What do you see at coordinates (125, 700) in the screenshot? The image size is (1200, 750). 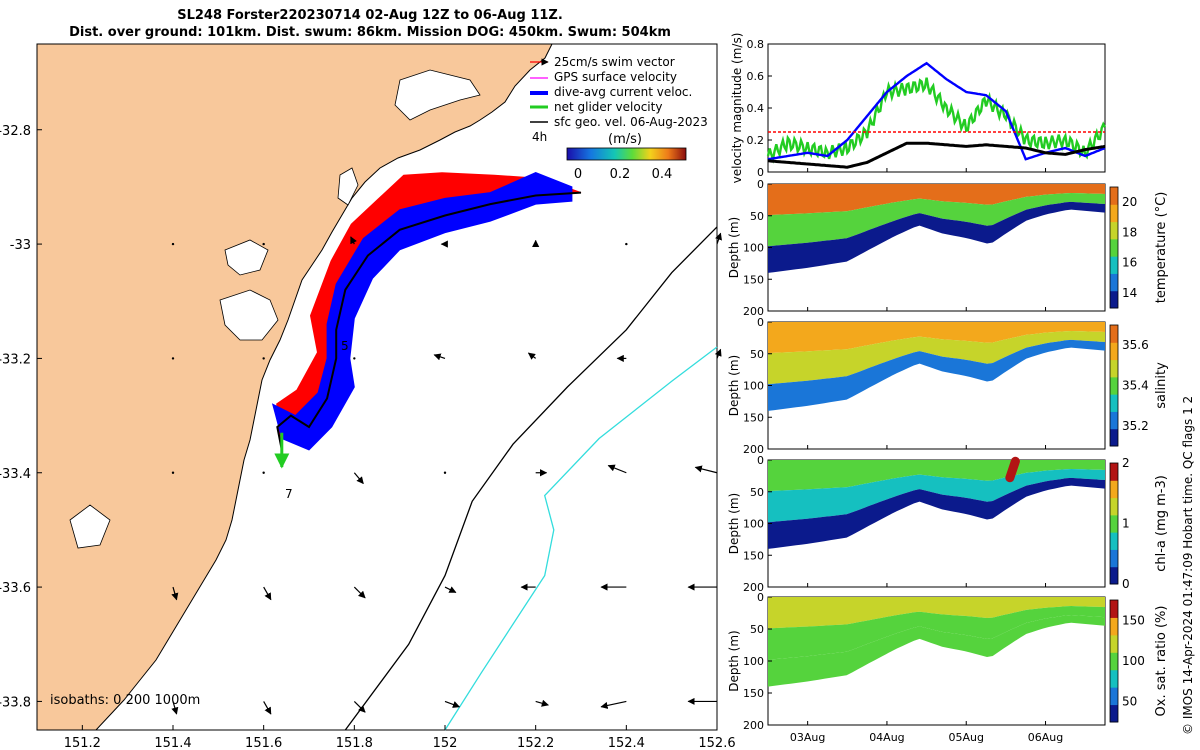 I see `isobath-label: isobaths: 0 200 1000m` at bounding box center [125, 700].